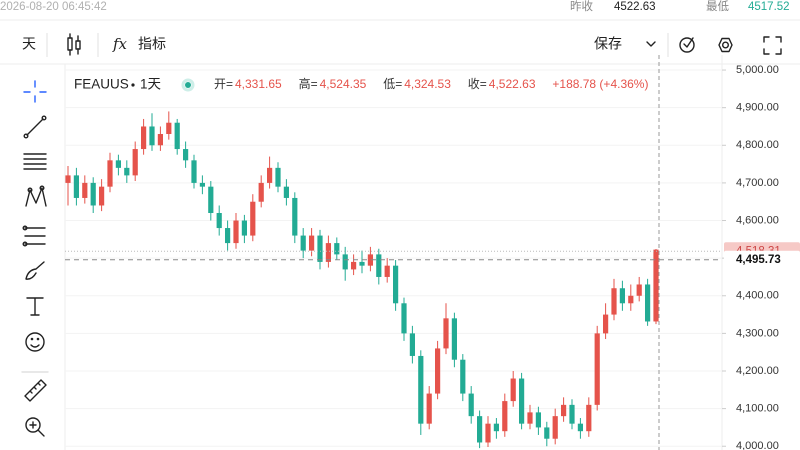 The image size is (800, 450). Describe the element at coordinates (651, 44) in the screenshot. I see `save-menu-button` at that location.